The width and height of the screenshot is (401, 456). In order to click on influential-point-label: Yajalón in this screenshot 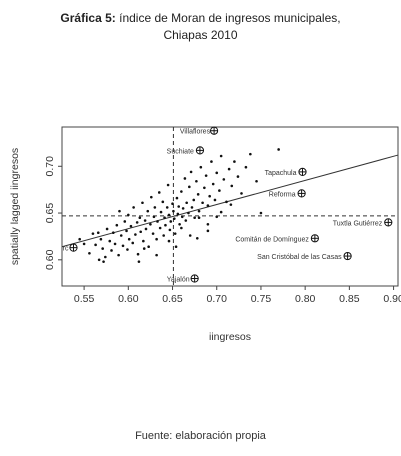, I will do `click(178, 280)`.